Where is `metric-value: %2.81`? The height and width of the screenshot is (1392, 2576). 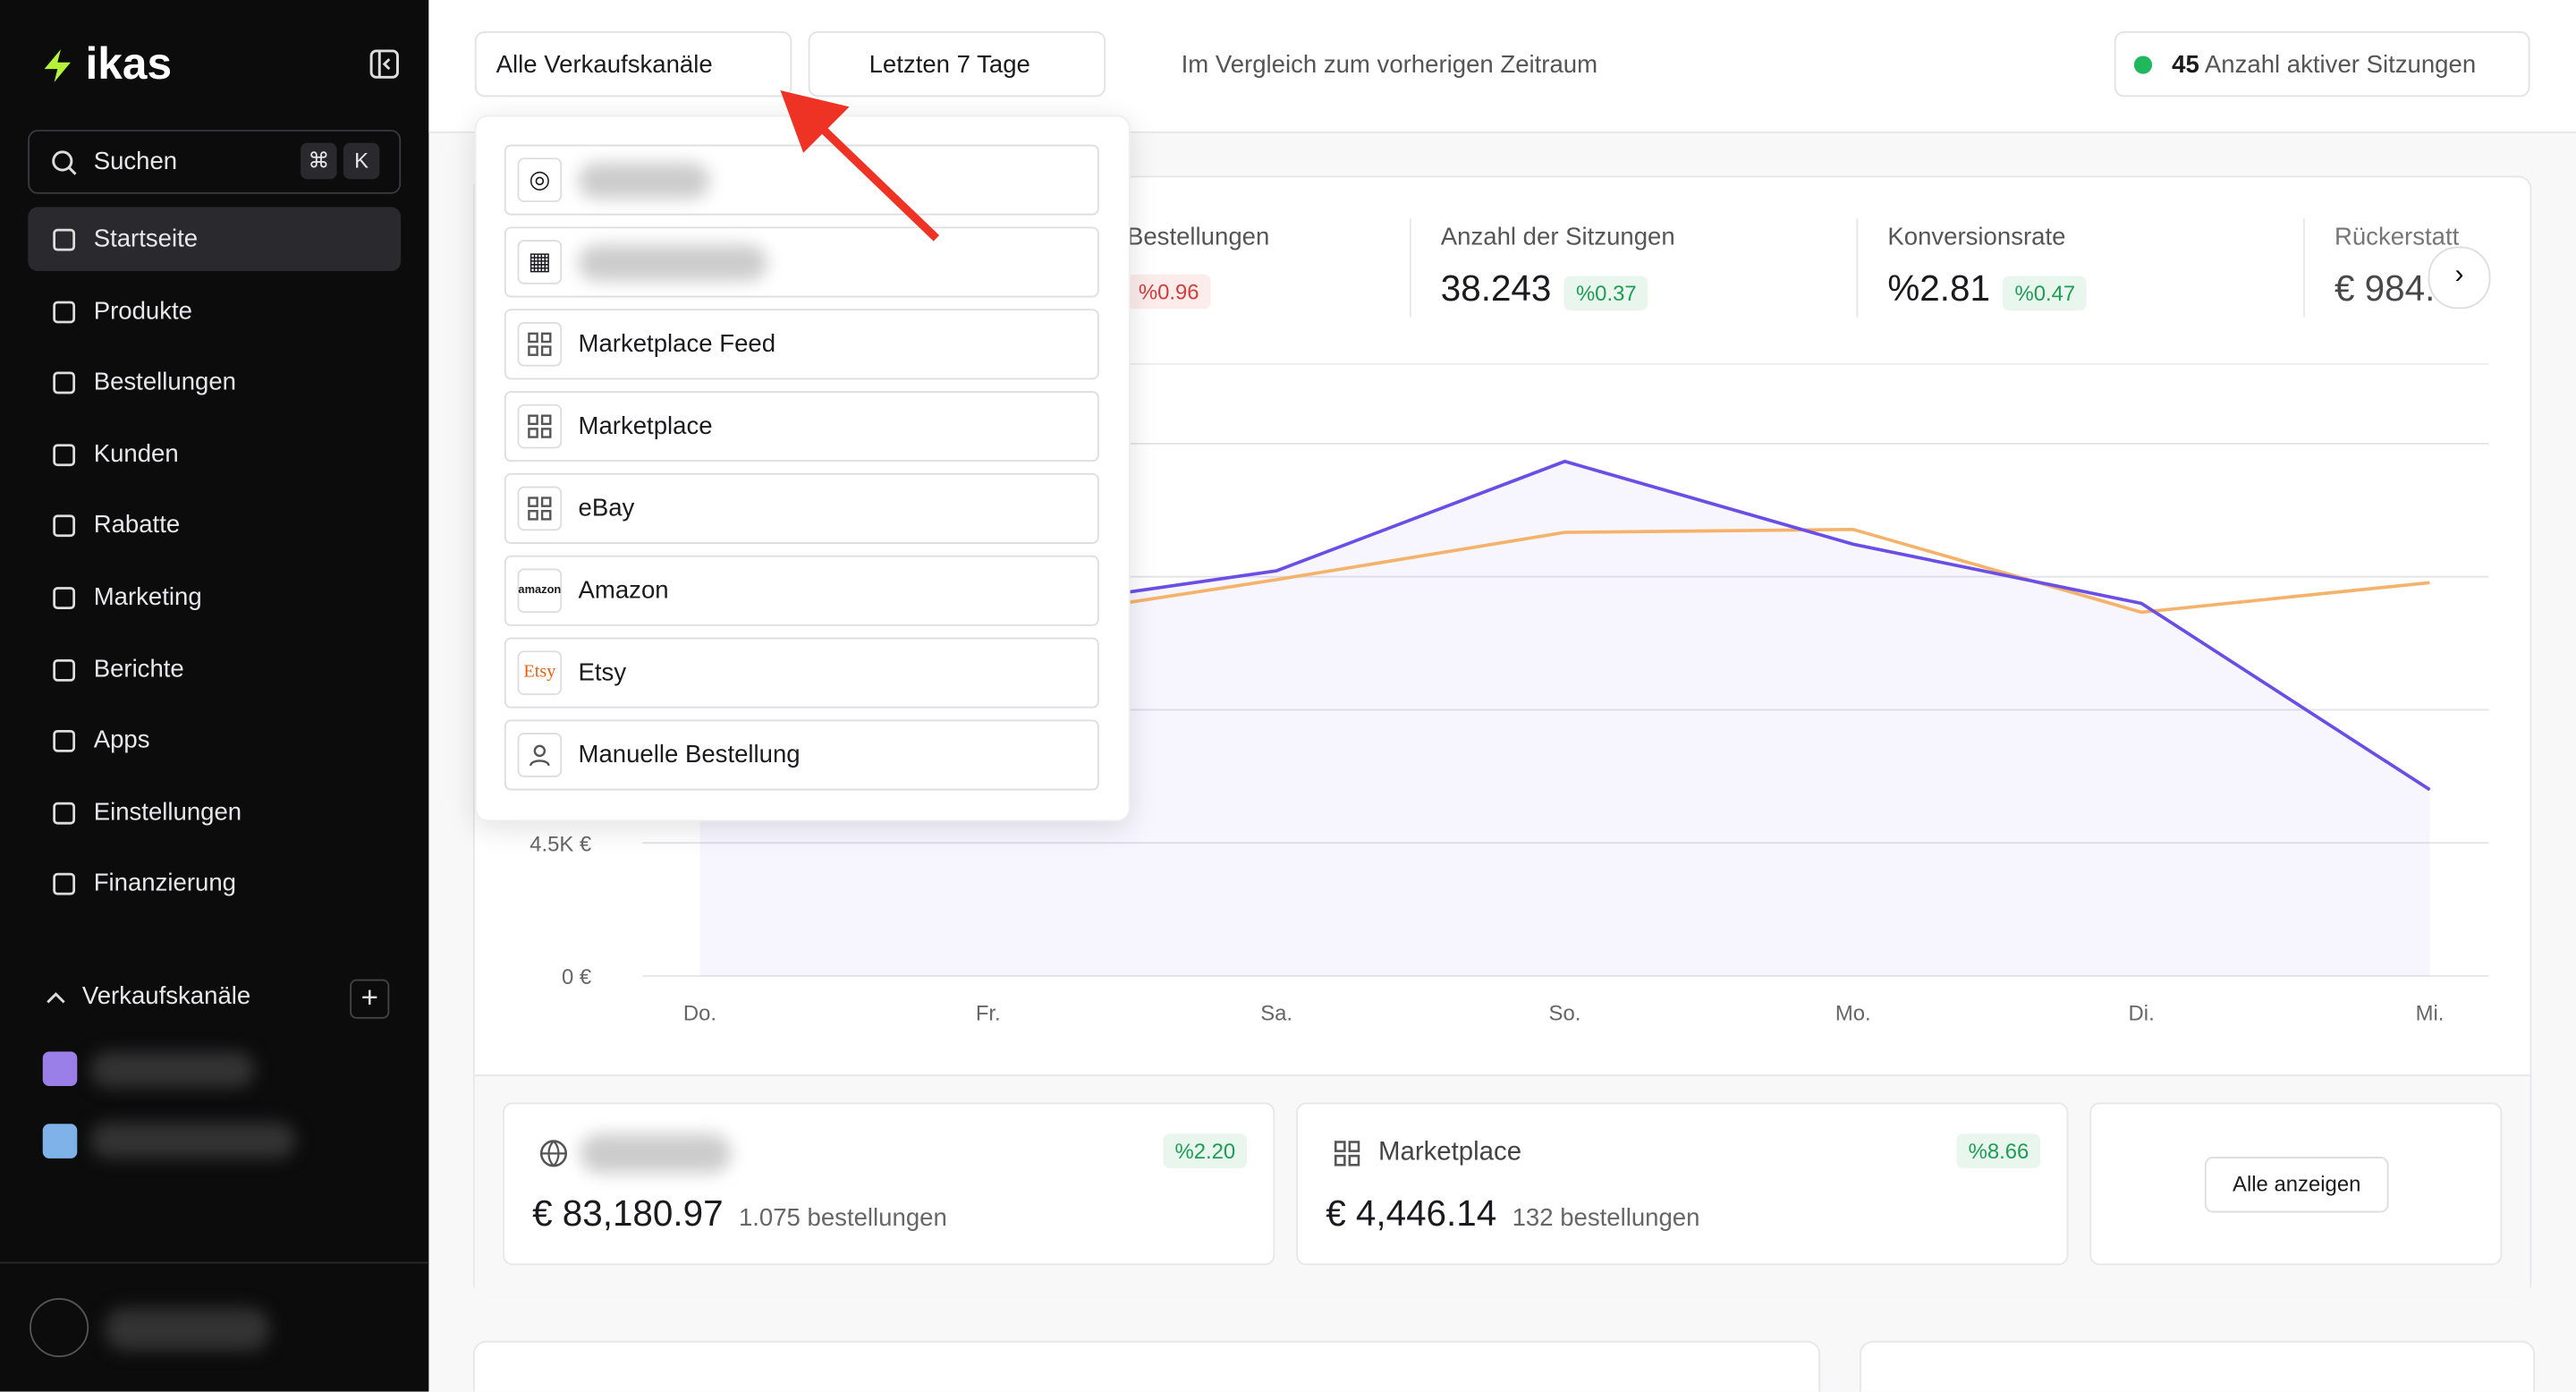
metric-value: %2.81 is located at coordinates (1938, 288).